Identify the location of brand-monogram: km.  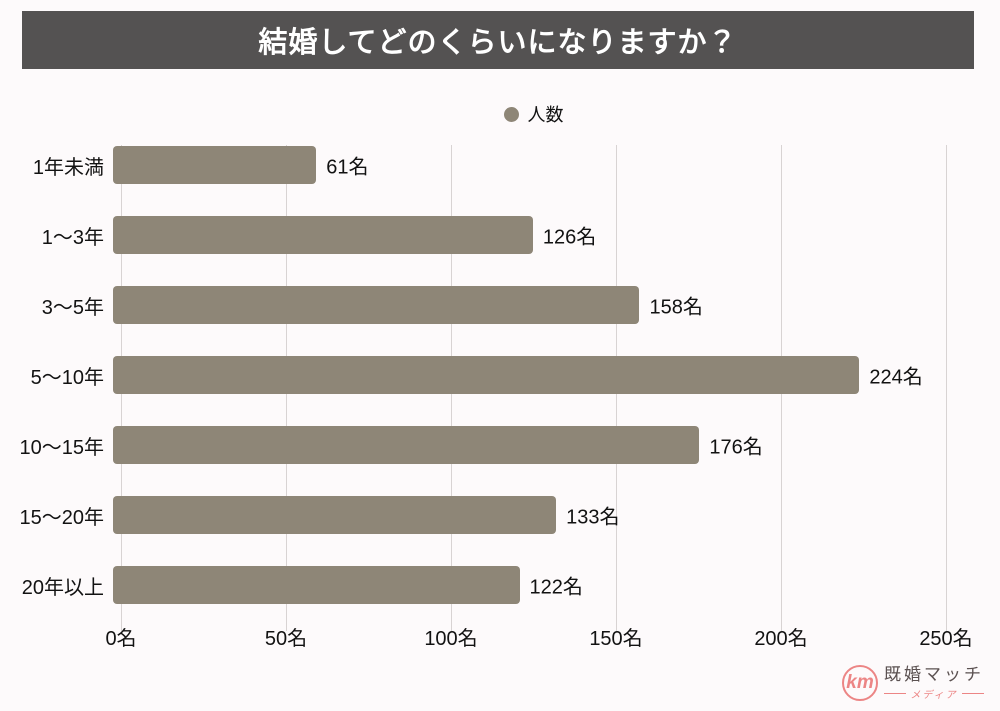
(860, 682).